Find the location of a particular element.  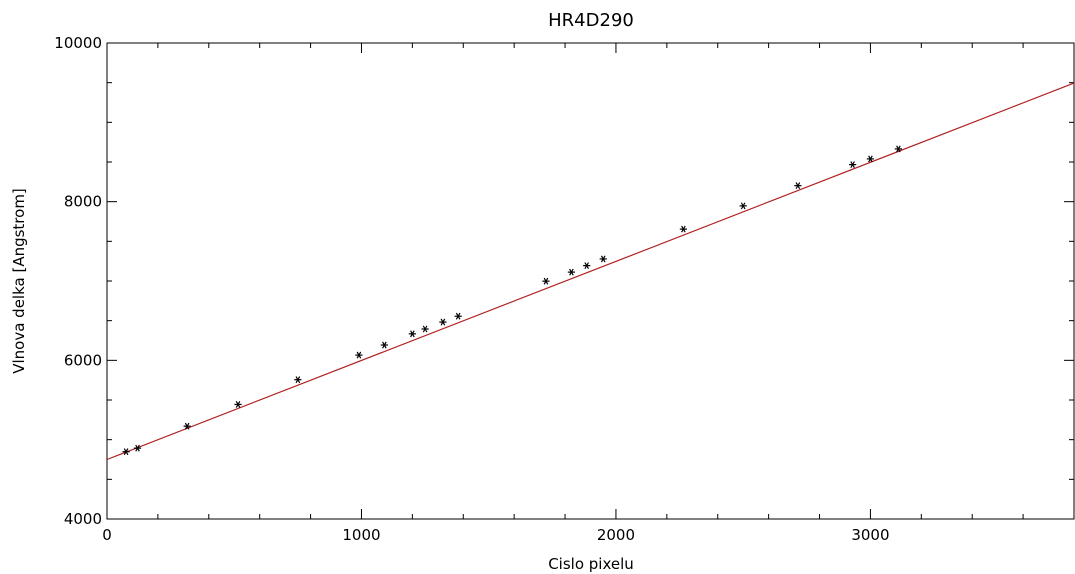

x-tick-label: 3000 is located at coordinates (870, 535).